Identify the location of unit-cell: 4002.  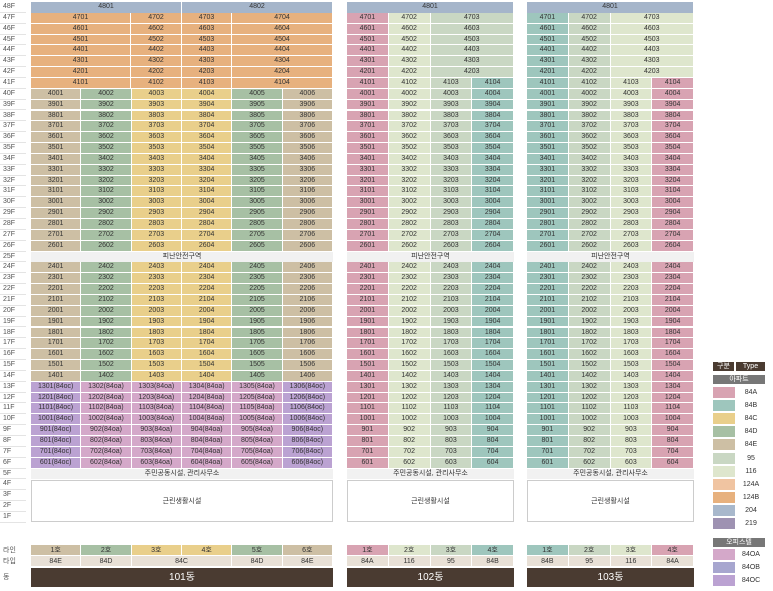
(409, 94).